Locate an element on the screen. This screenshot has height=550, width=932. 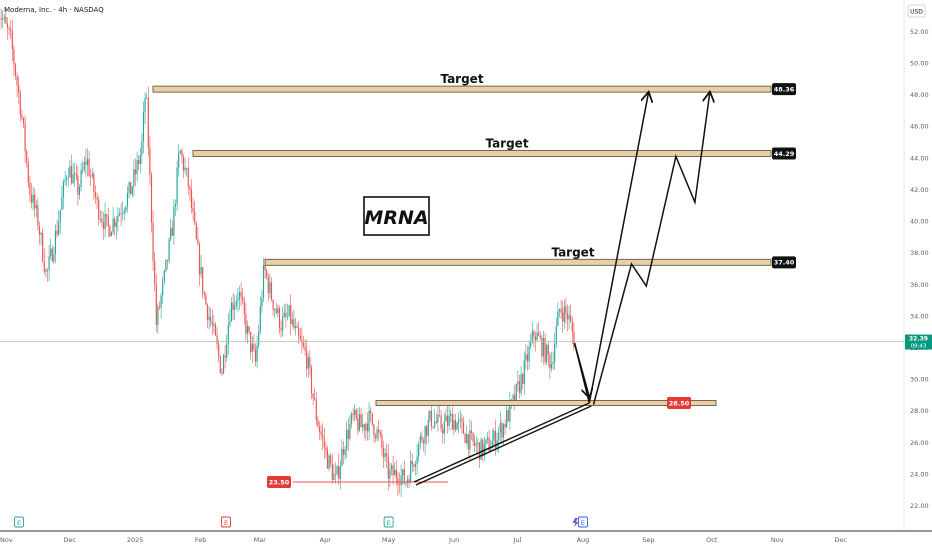
target-label: Target is located at coordinates (506, 143).